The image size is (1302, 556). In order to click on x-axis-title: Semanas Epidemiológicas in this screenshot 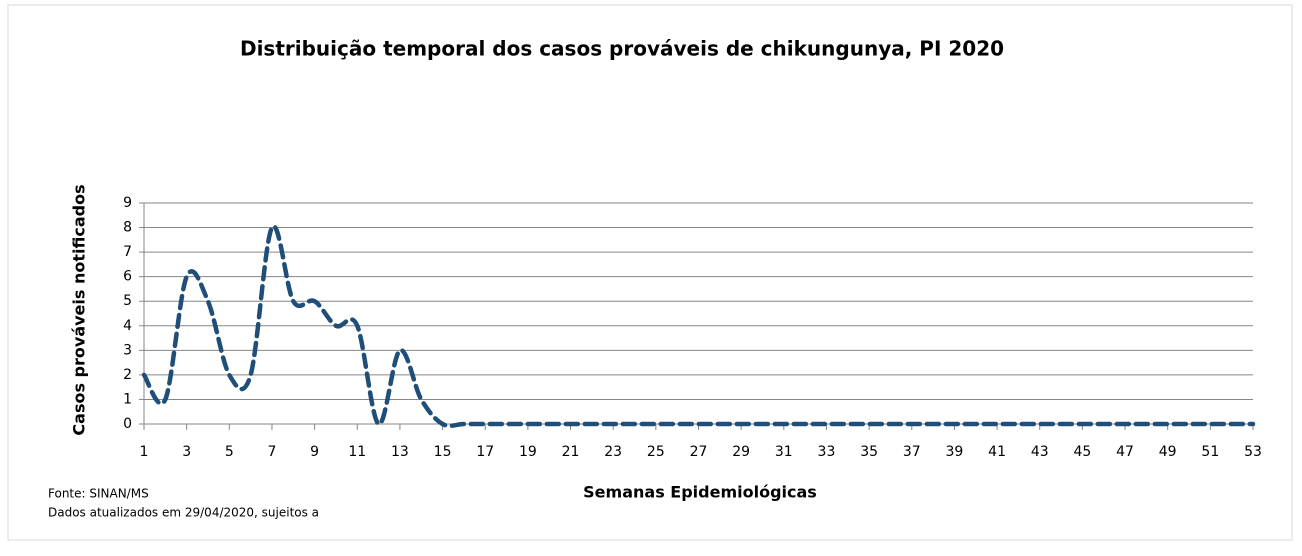, I will do `click(700, 492)`.